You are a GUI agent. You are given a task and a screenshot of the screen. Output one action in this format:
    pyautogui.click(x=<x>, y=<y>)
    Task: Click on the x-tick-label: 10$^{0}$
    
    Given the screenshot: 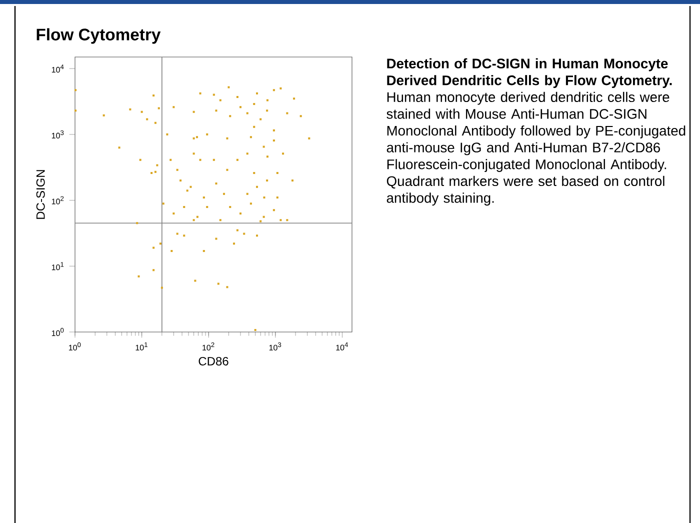 What is the action you would take?
    pyautogui.click(x=74, y=346)
    